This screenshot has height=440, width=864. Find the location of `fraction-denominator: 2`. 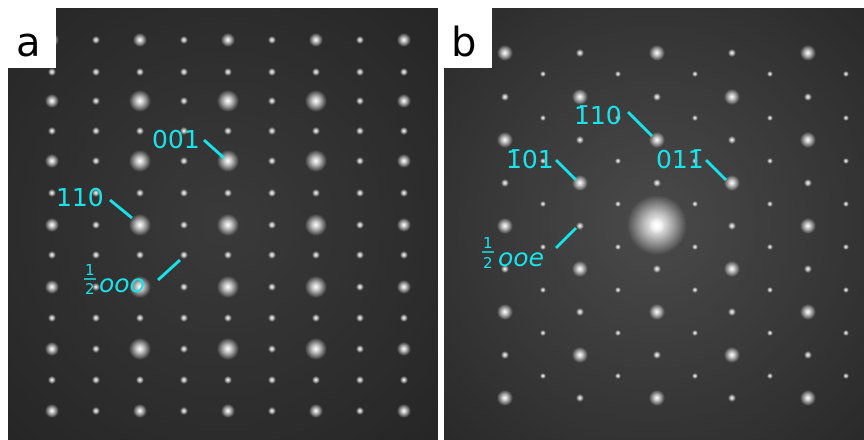

fraction-denominator: 2 is located at coordinates (90, 289).